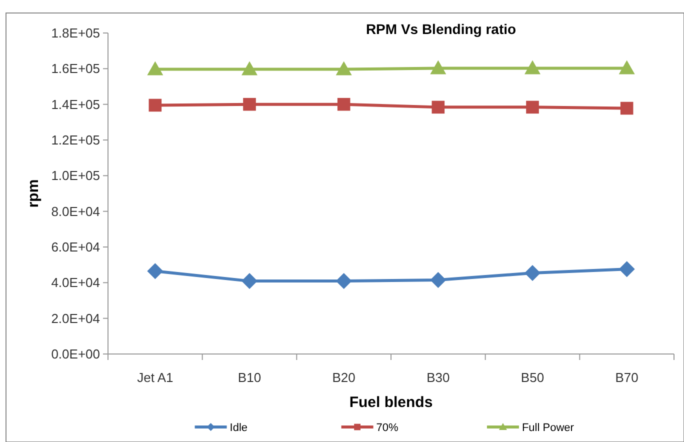 The image size is (684, 442). Describe the element at coordinates (250, 377) in the screenshot. I see `x-tick-label: B10` at that location.